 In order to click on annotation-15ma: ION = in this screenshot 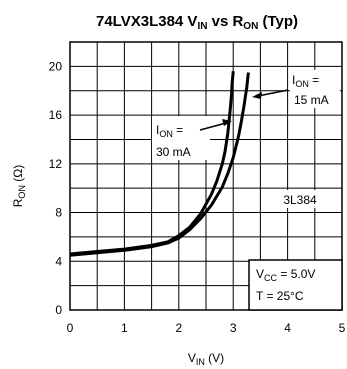, I will do `click(305, 81)`.